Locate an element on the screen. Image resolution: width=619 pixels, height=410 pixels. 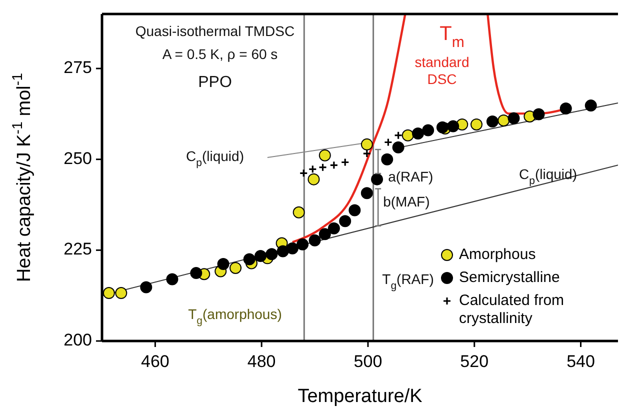
annotation: a(RAF) is located at coordinates (411, 176).